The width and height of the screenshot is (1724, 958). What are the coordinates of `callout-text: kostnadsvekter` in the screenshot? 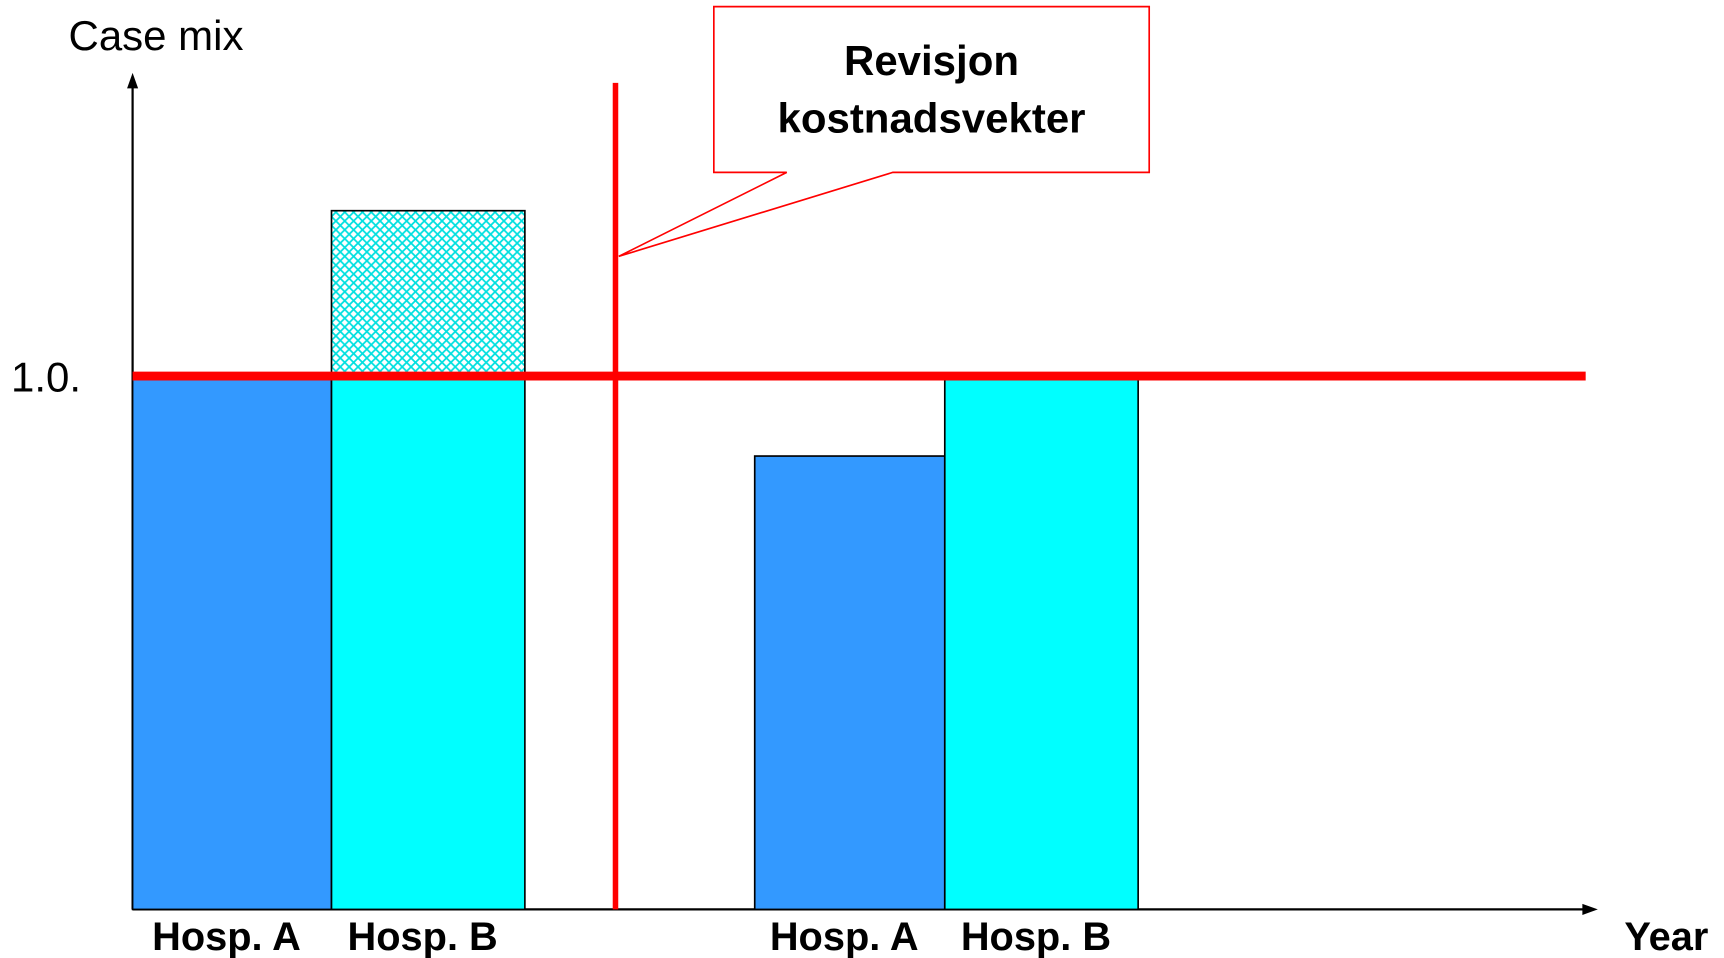 It's located at (931, 118).